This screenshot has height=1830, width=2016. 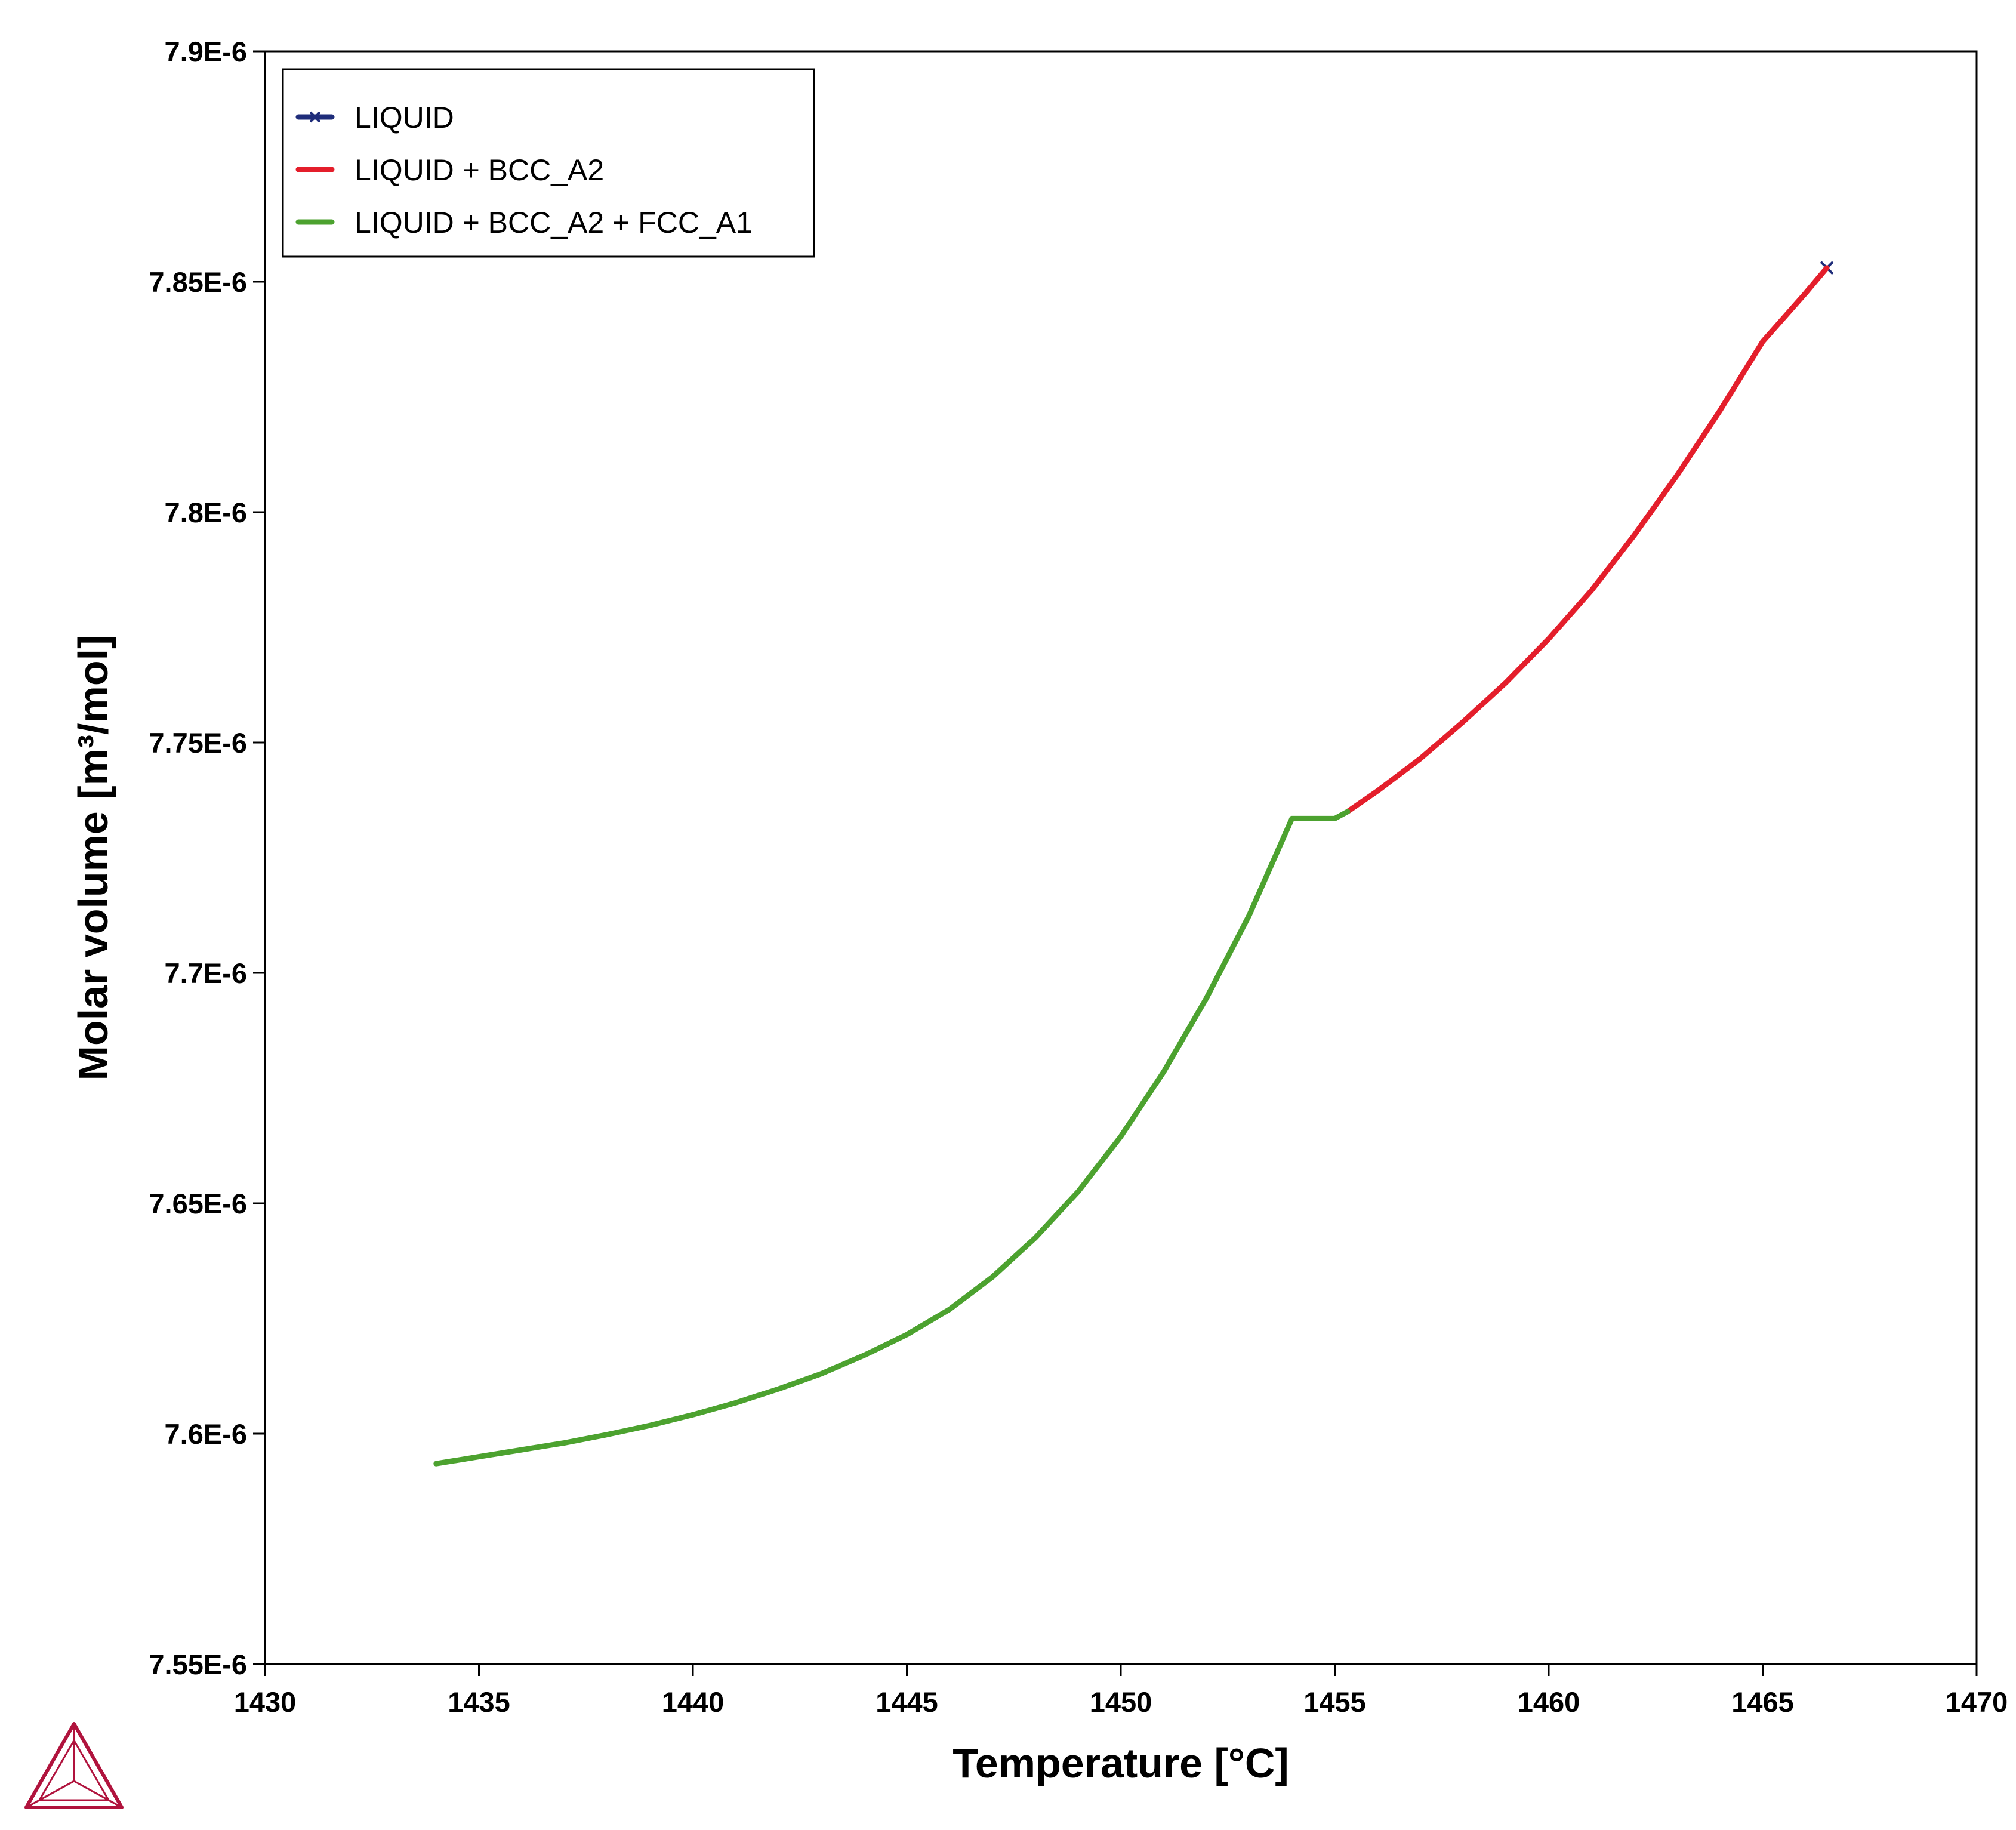 I want to click on x-tick-label: 1455, so click(x=1334, y=1702).